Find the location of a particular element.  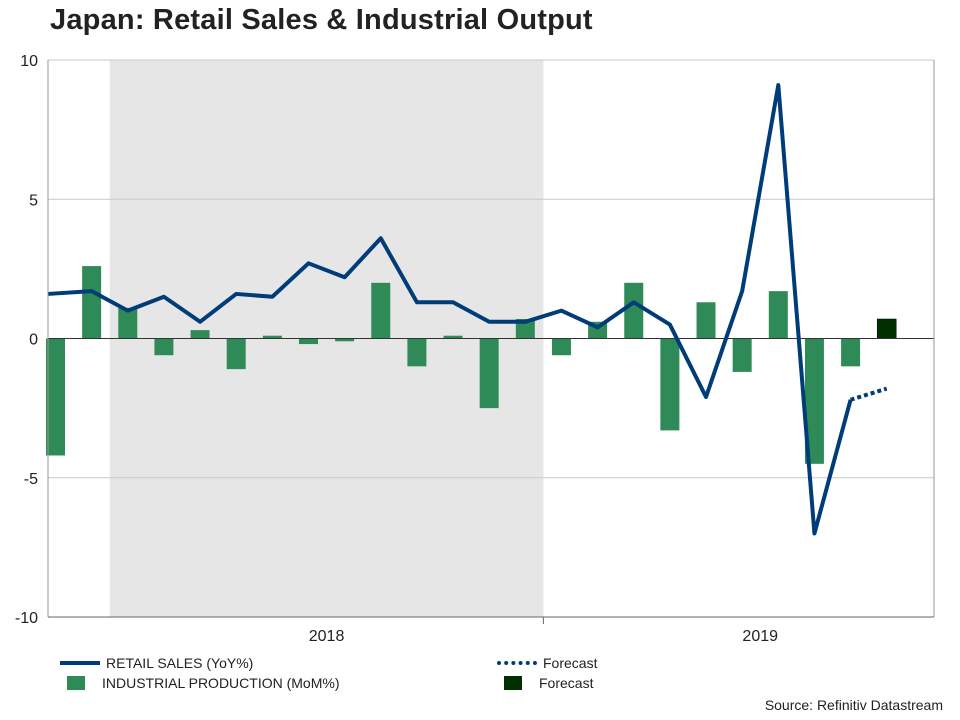

legend-item-forecast-line: Forecast is located at coordinates (547, 663).